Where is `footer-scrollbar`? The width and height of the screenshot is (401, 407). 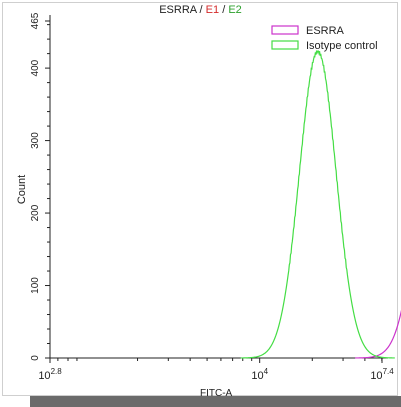
footer-scrollbar is located at coordinates (215, 401).